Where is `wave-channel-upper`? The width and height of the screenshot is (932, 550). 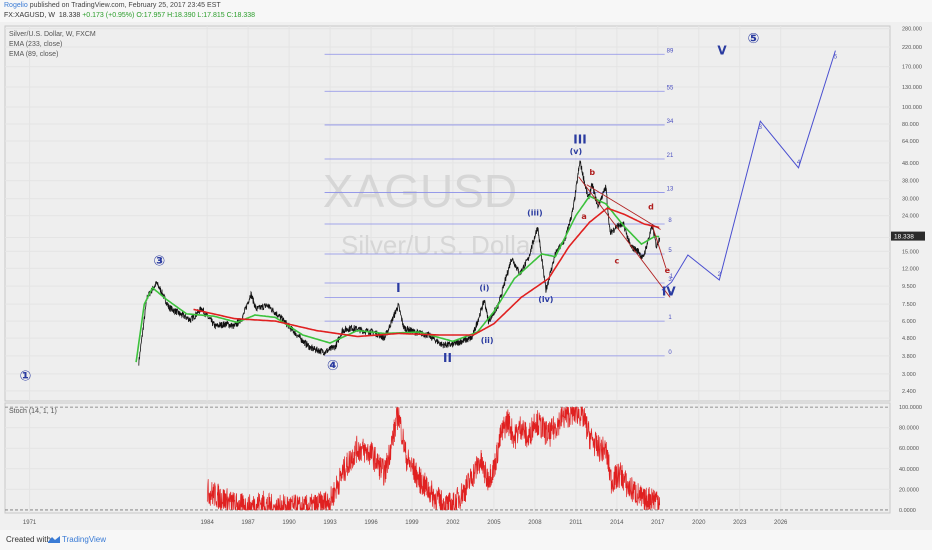 wave-channel-upper is located at coordinates (623, 207).